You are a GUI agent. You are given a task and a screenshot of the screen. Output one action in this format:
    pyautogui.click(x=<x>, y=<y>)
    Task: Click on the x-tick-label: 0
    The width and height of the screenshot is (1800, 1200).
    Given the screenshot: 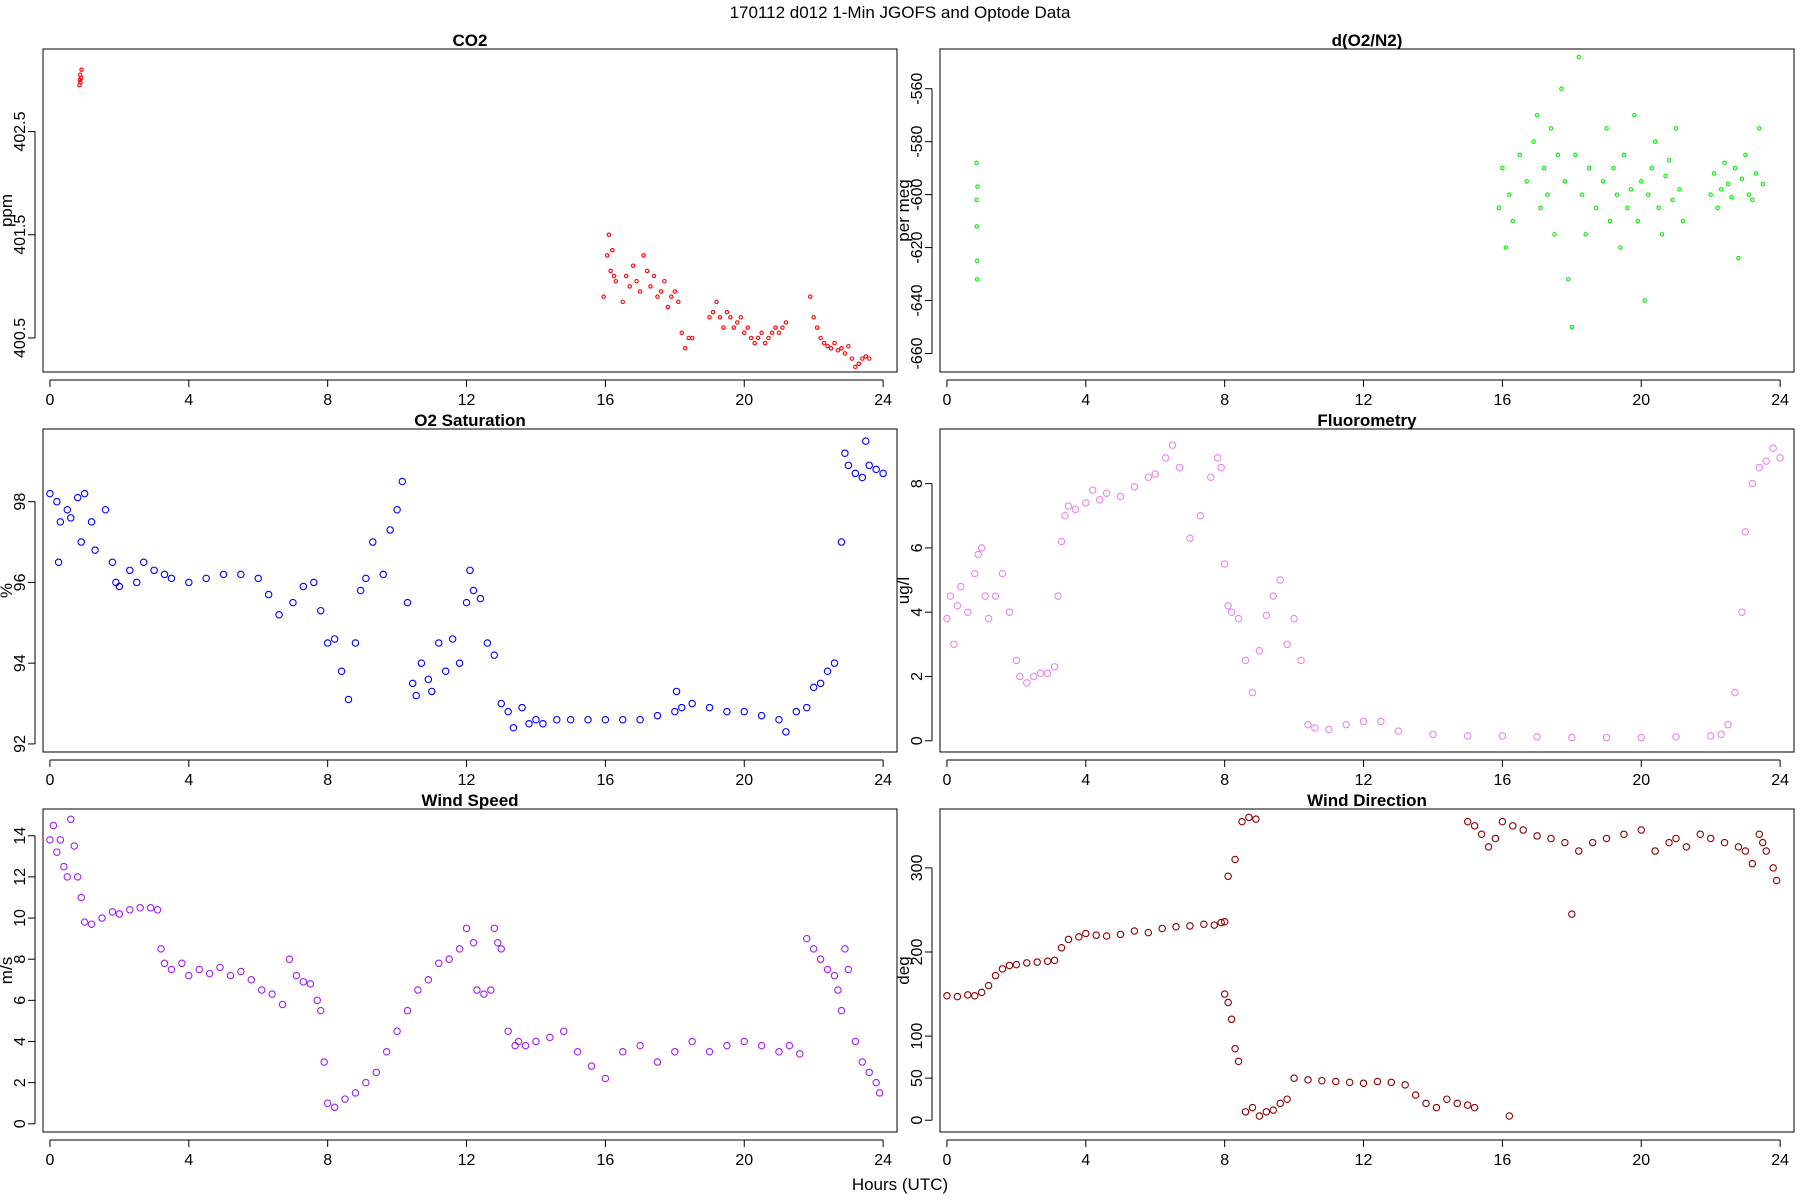 What is the action you would take?
    pyautogui.click(x=49, y=400)
    